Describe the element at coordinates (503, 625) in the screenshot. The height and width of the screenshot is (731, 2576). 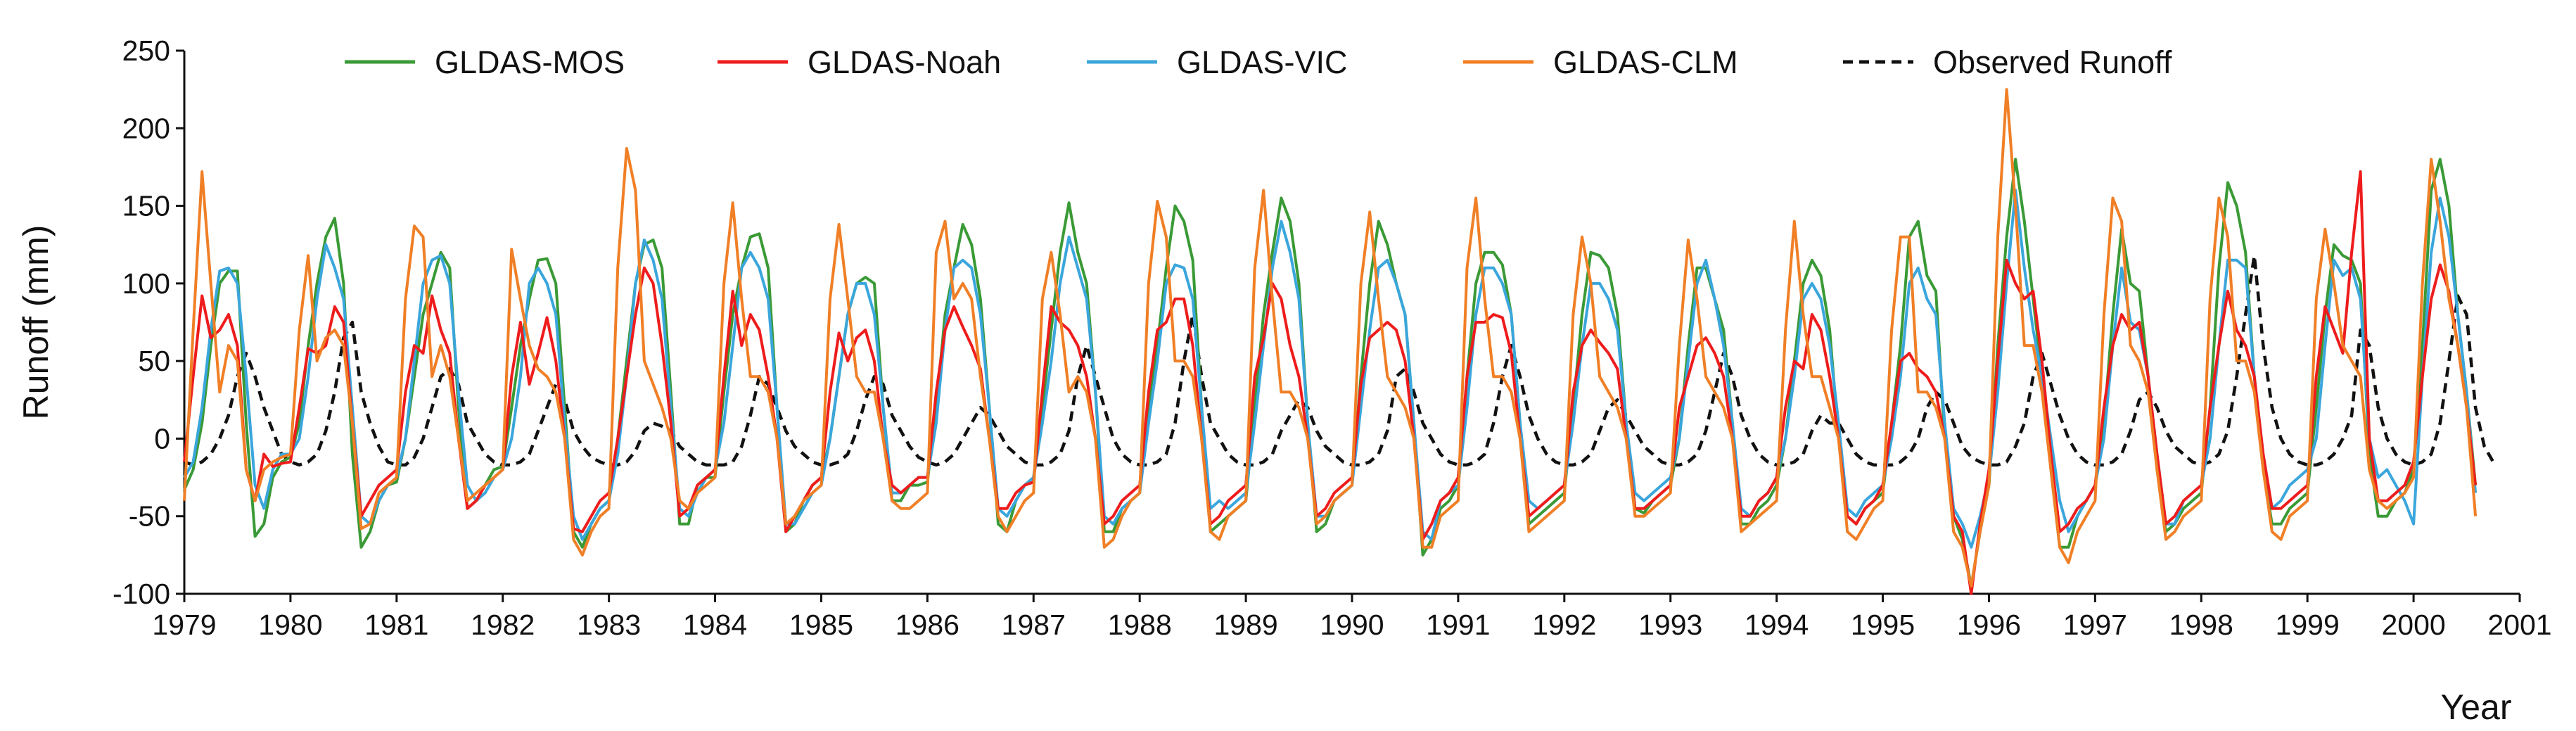
I see `x-tick-label: 1982` at that location.